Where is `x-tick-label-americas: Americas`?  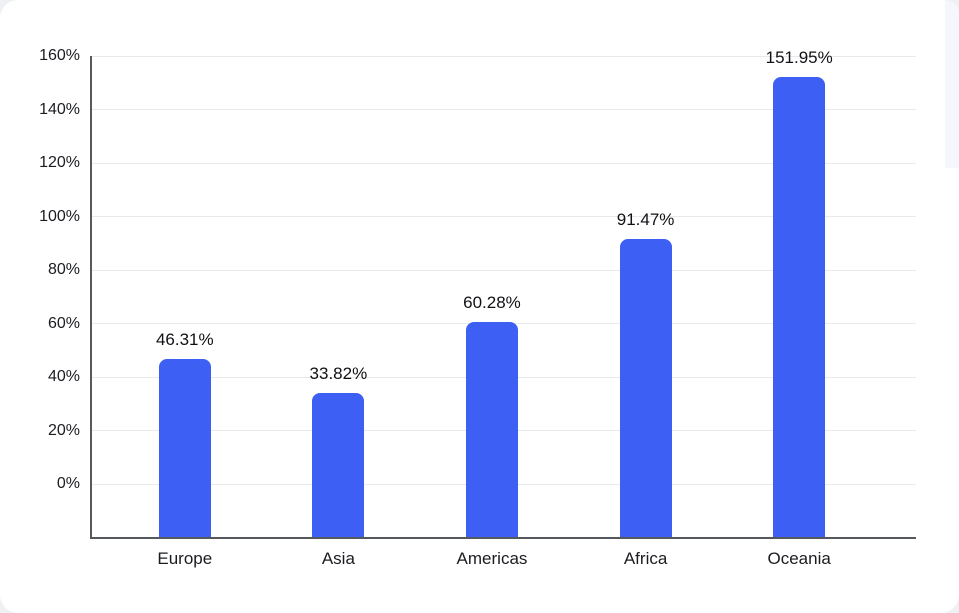 x-tick-label-americas: Americas is located at coordinates (492, 558).